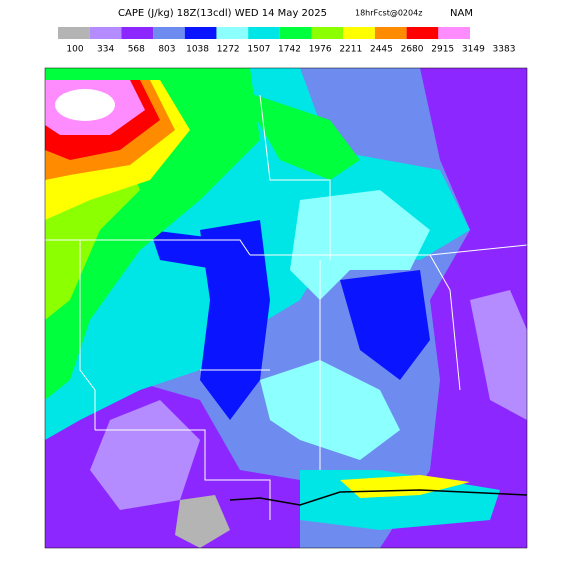 The width and height of the screenshot is (572, 572). Describe the element at coordinates (85, 105) in the screenshot. I see `cape-max` at that location.